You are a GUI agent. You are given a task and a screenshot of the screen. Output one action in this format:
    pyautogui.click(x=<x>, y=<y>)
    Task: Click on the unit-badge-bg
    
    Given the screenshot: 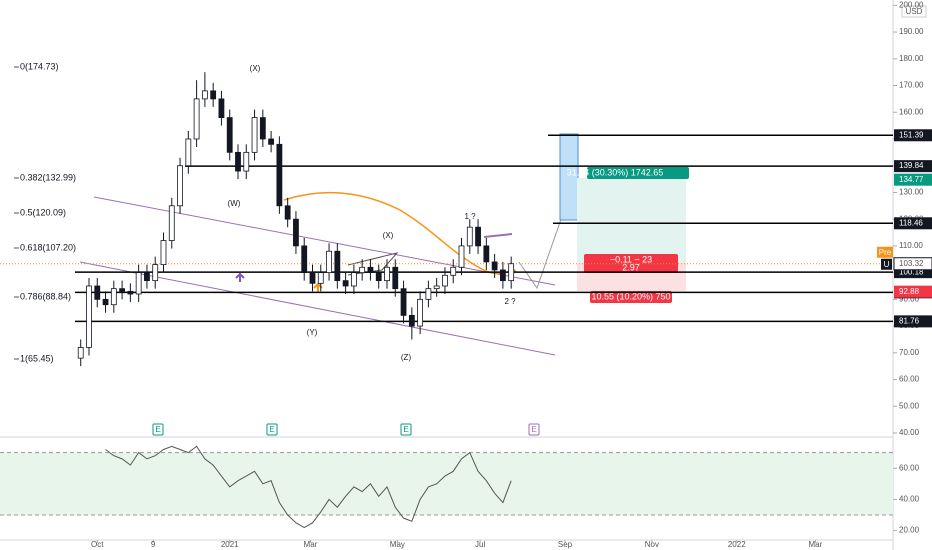 What is the action you would take?
    pyautogui.click(x=886, y=264)
    